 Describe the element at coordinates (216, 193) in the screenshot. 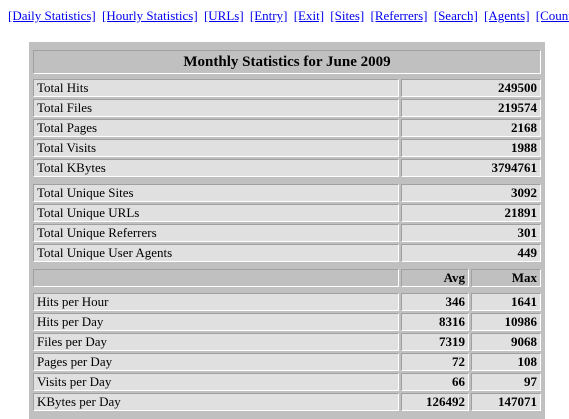

I see `row-label: Total Unique Sites` at that location.